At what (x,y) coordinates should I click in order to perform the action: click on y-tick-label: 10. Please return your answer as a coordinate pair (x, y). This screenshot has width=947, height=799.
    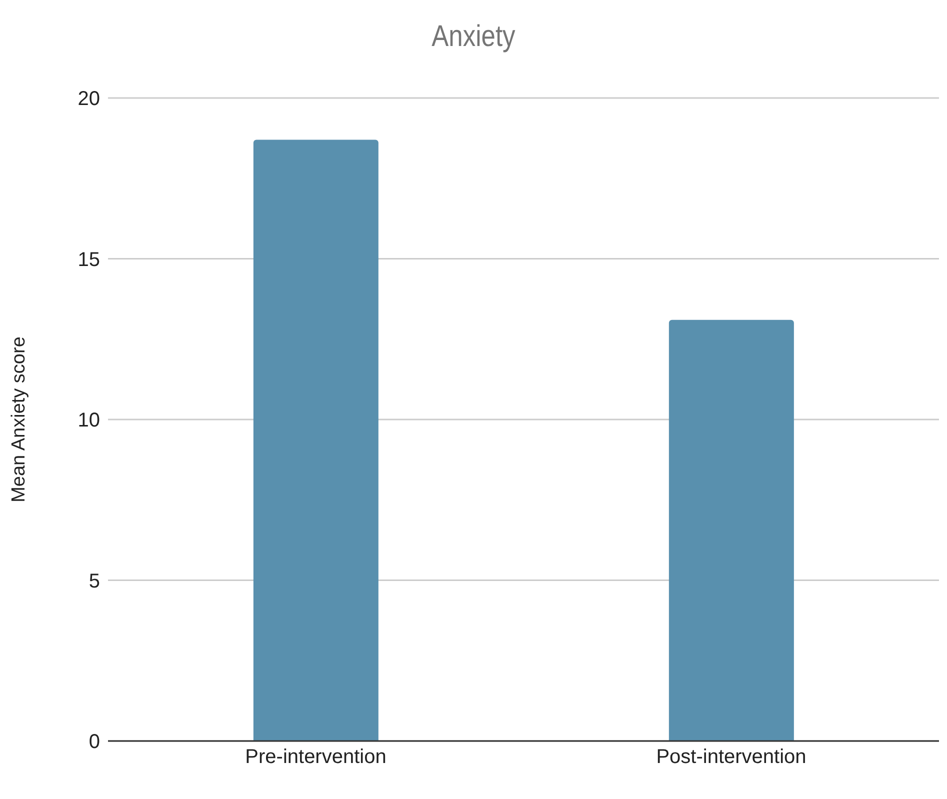
    Looking at the image, I should click on (89, 421).